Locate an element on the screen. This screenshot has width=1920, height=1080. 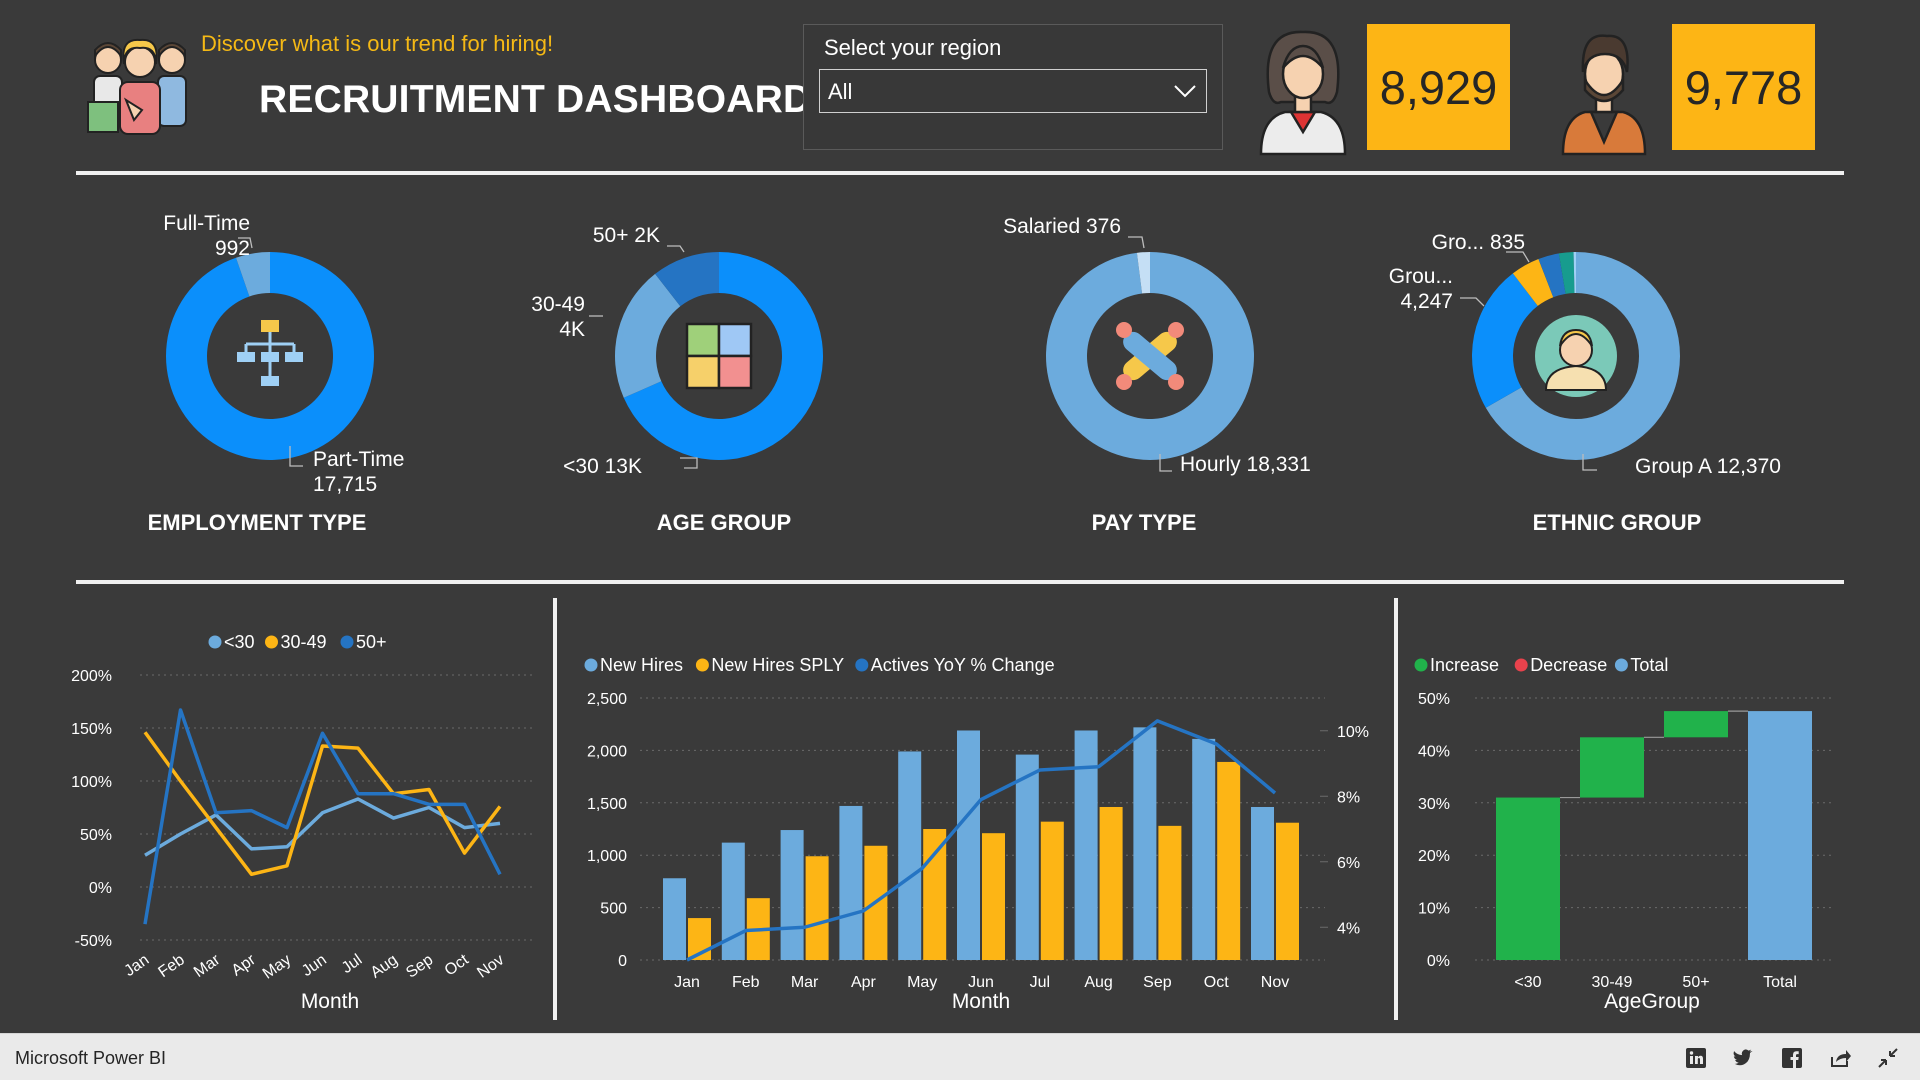
age-group-title: AGE GROUP is located at coordinates (724, 522).